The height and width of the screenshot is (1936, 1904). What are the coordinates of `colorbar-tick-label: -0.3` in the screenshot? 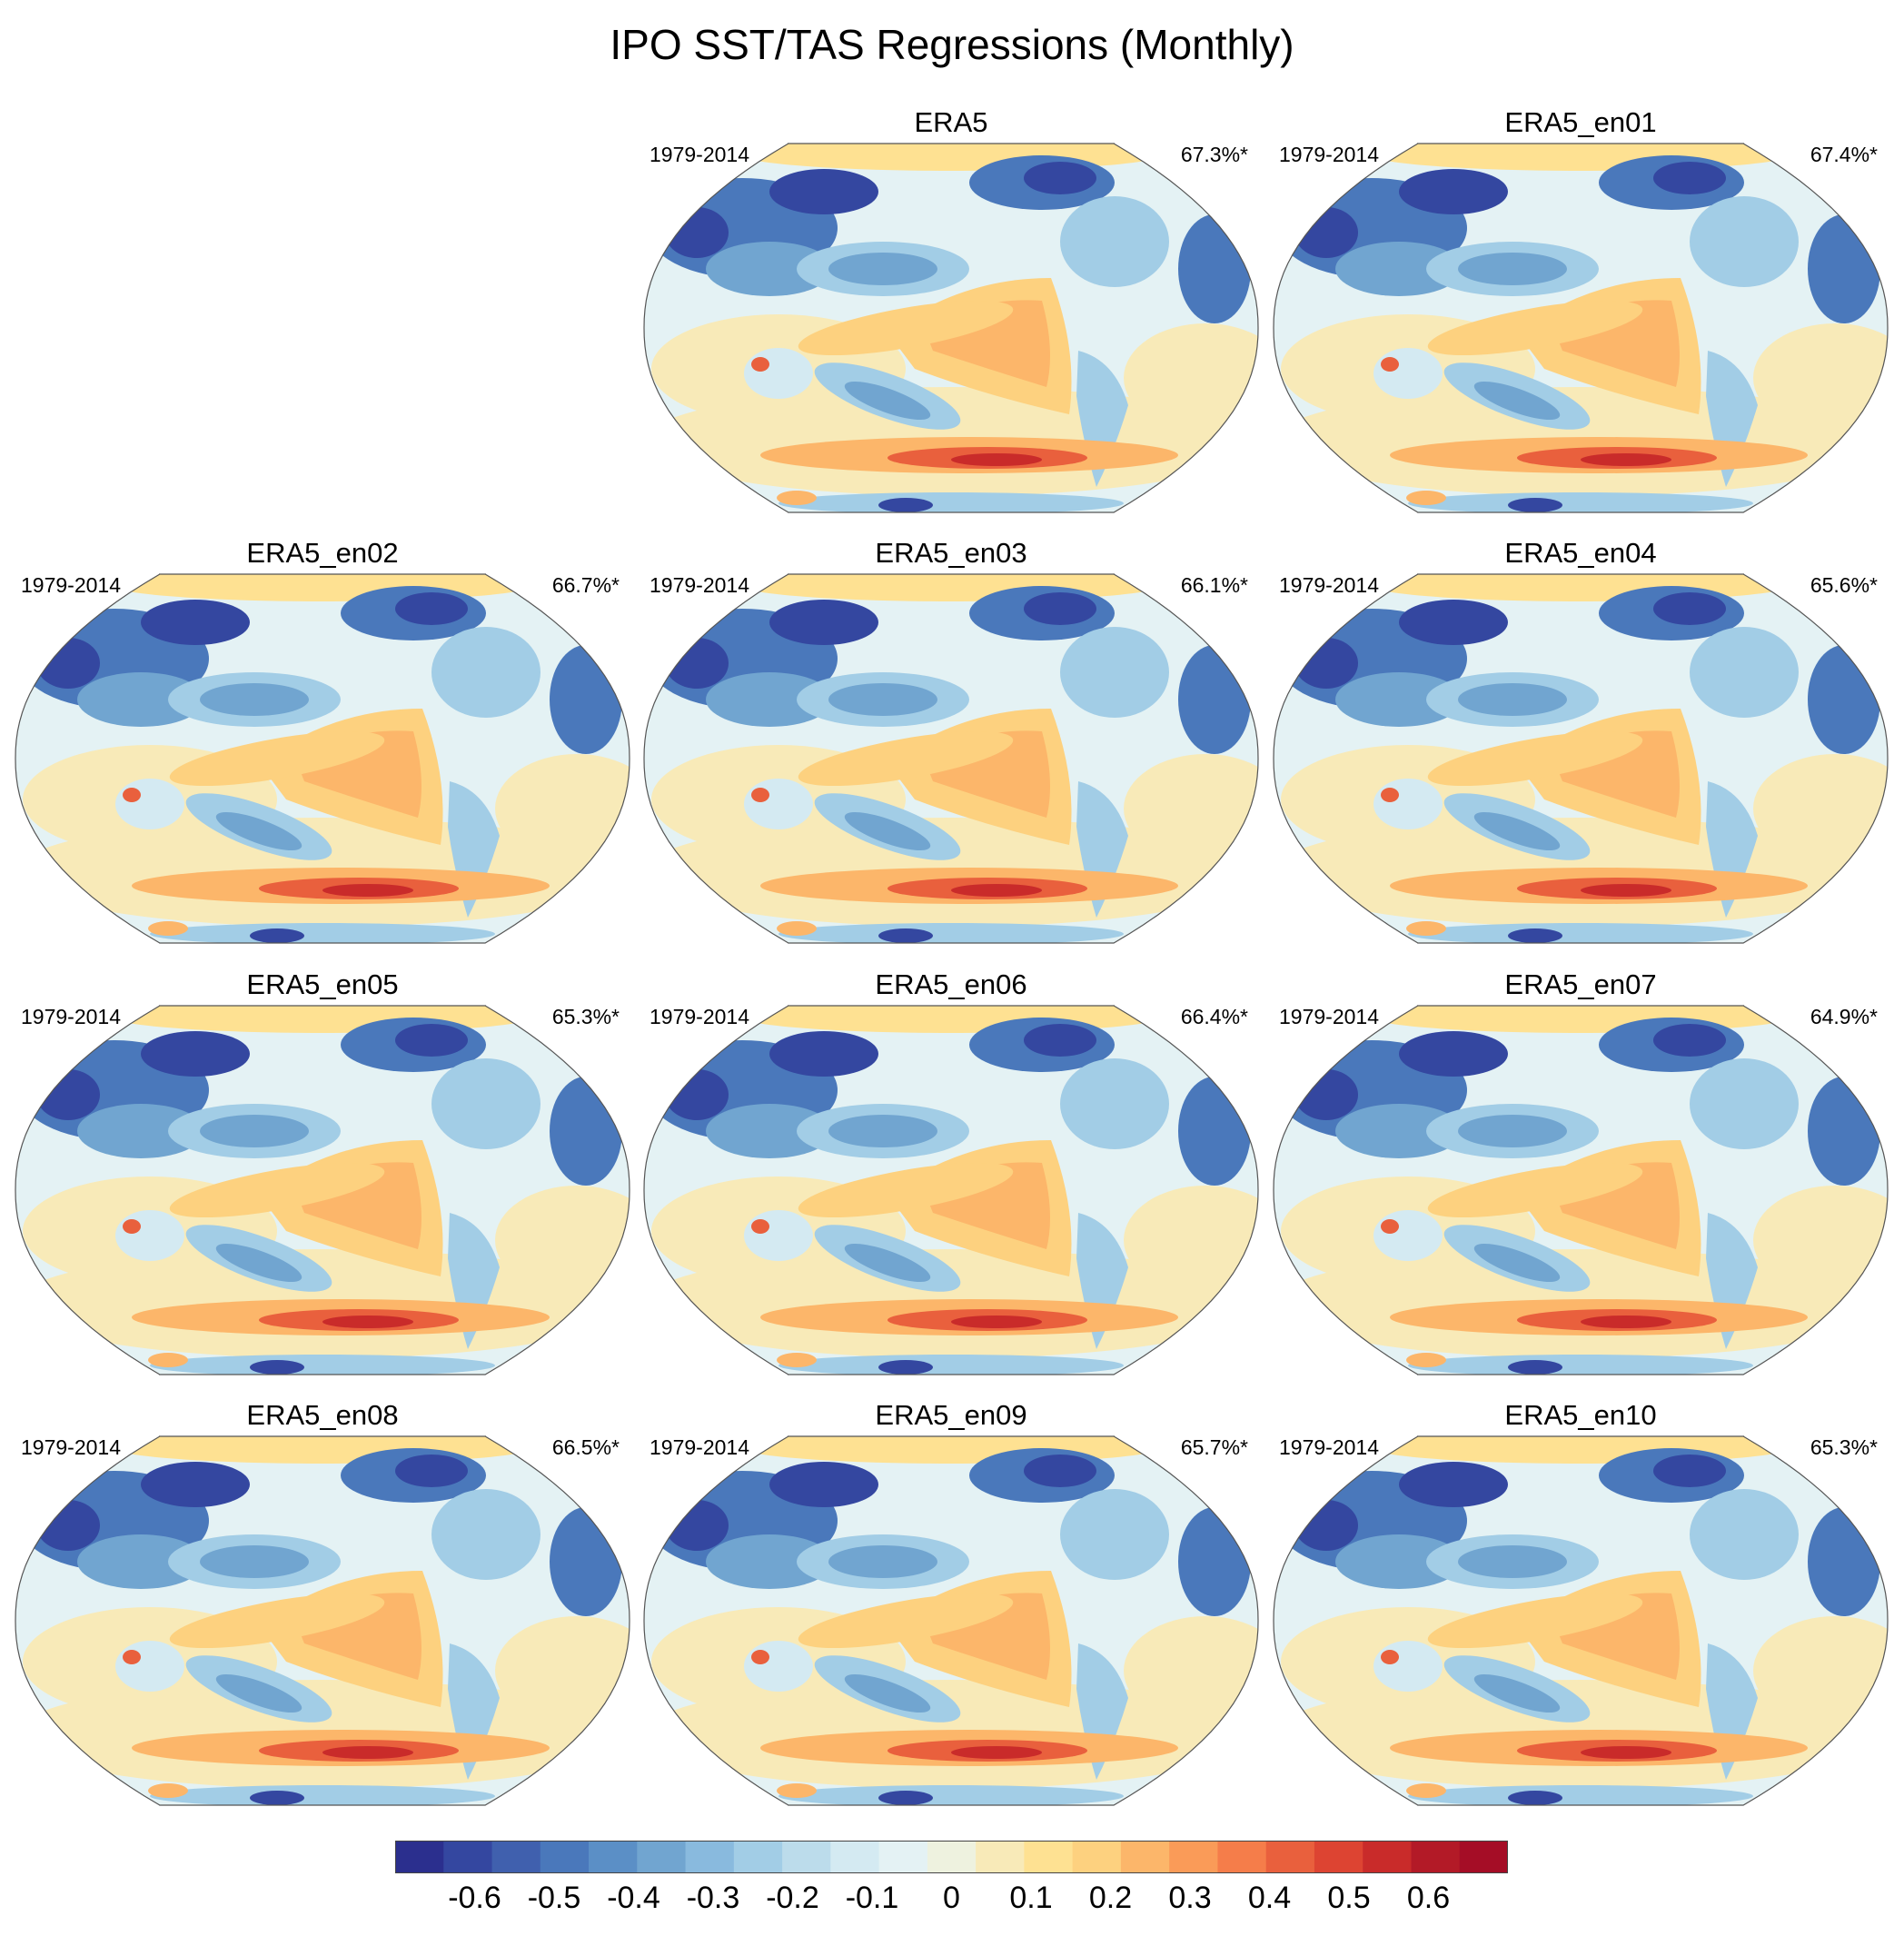 It's located at (713, 1898).